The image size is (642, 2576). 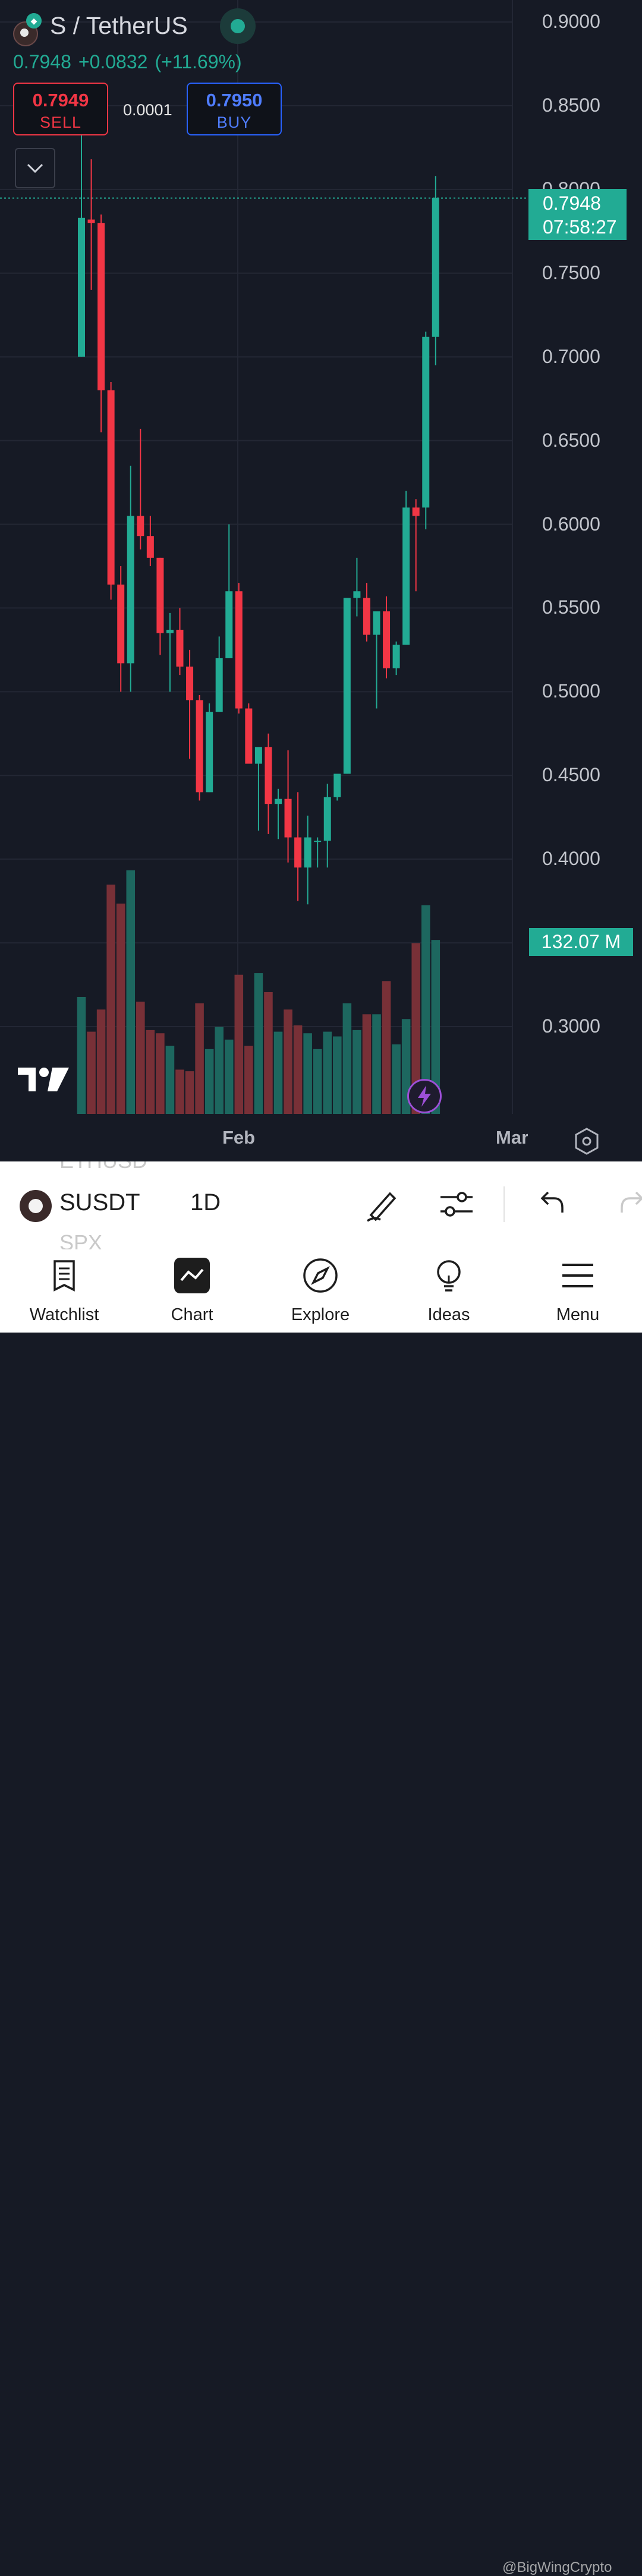 What do you see at coordinates (448, 1314) in the screenshot?
I see `nav-label: Ideas` at bounding box center [448, 1314].